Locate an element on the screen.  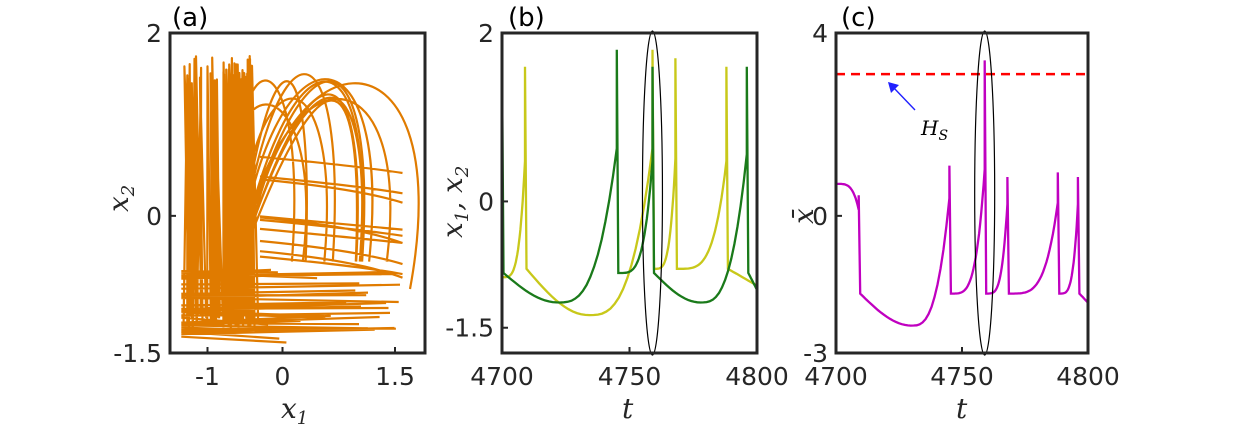
phase-trajectory-line is located at coordinates (300, 199).